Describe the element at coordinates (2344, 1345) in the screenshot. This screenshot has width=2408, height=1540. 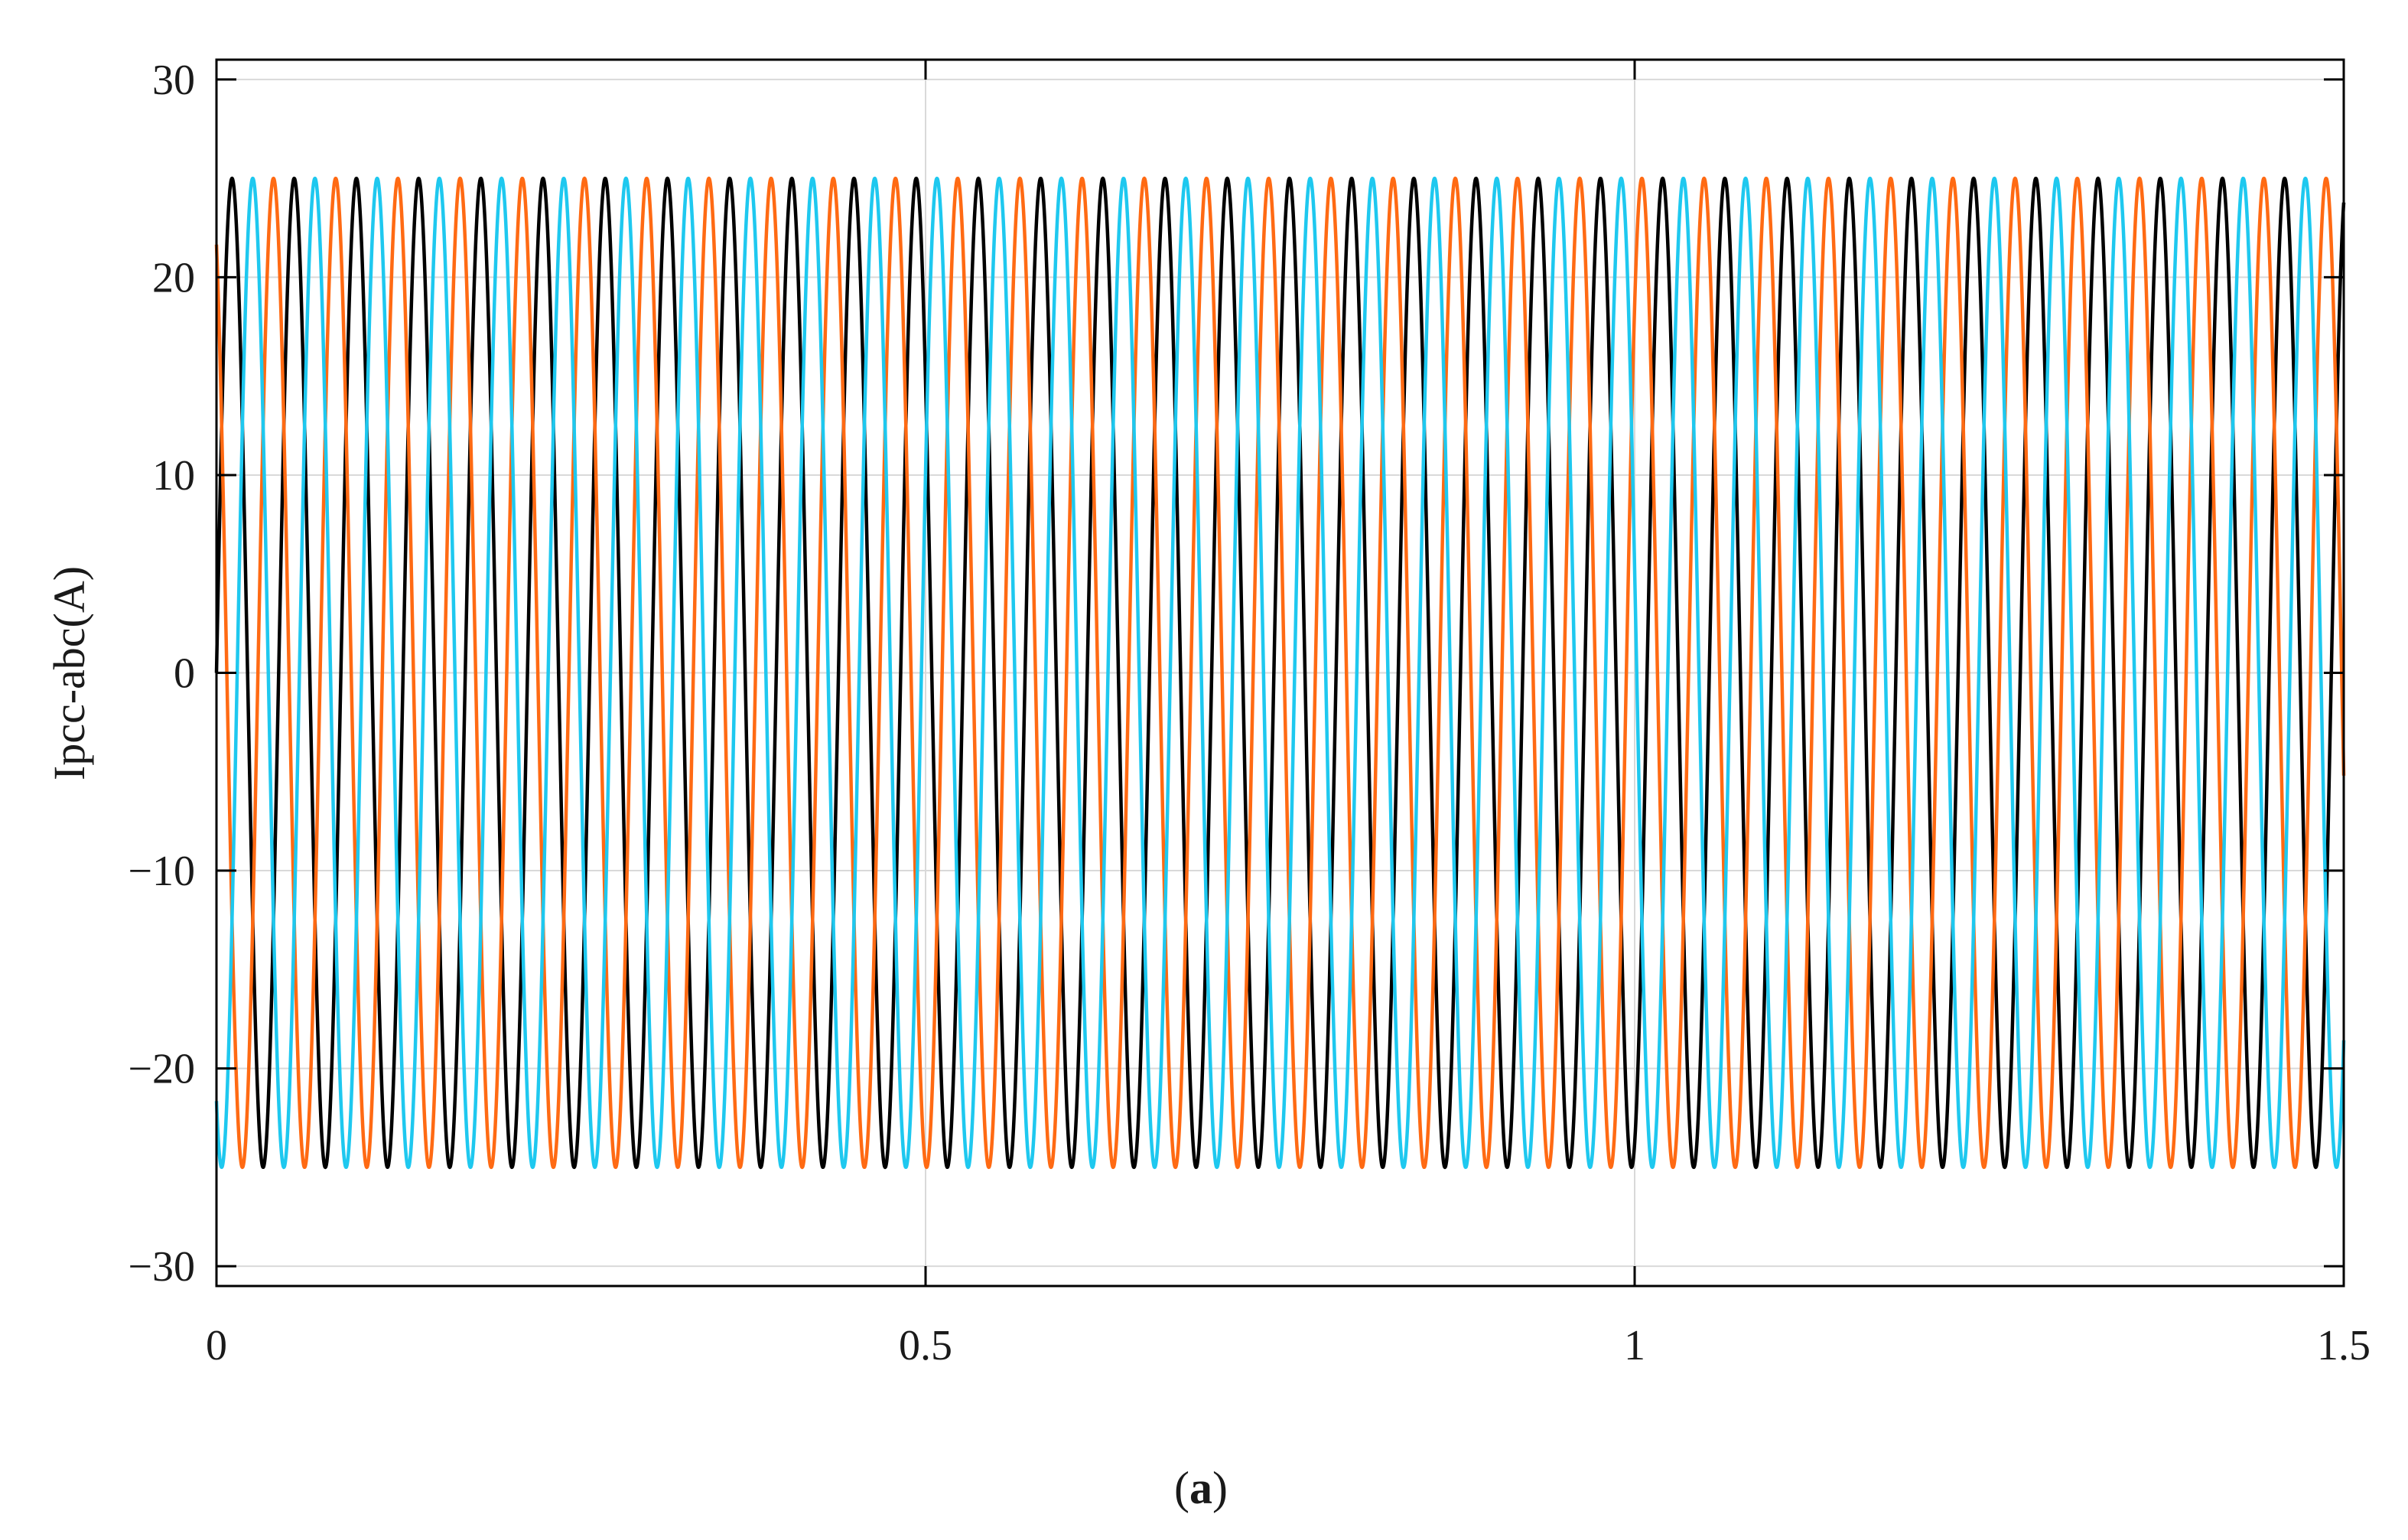
I see `x-tick-label: 1.5` at that location.